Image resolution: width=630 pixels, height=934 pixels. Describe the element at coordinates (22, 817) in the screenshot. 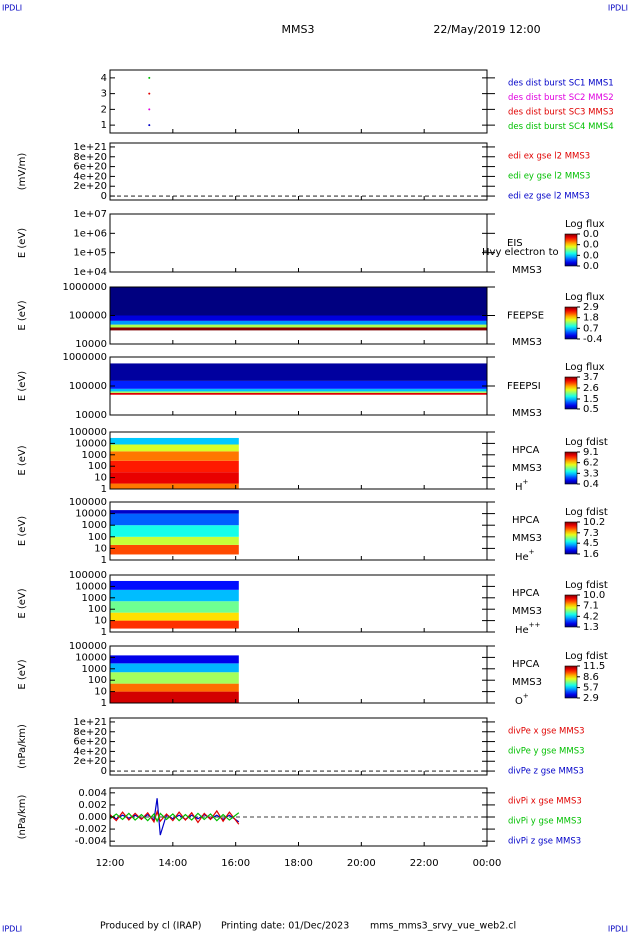

I see `y-axis-label: (nPa/km)` at that location.